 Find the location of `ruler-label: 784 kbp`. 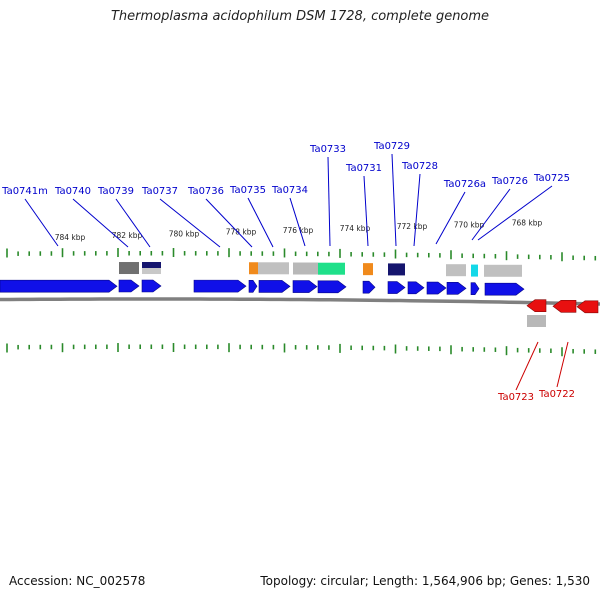

ruler-label: 784 kbp is located at coordinates (70, 237).